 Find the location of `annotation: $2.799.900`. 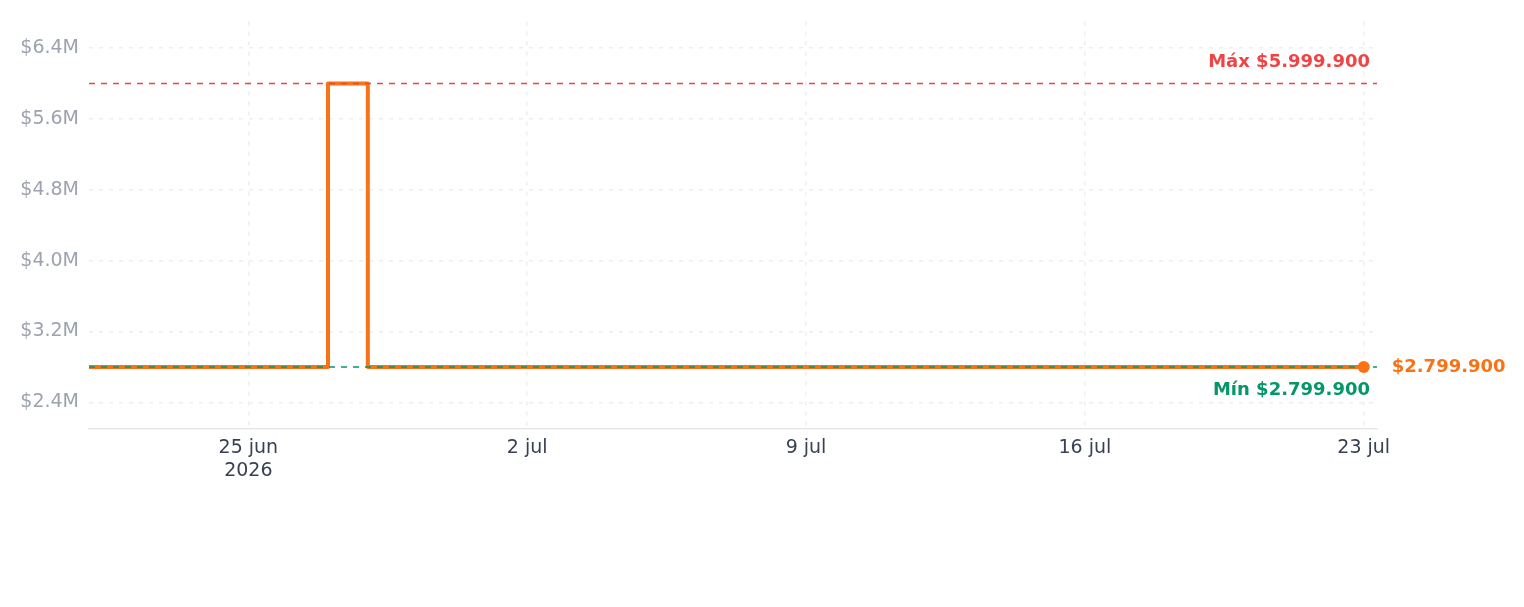

annotation: $2.799.900 is located at coordinates (1448, 365).